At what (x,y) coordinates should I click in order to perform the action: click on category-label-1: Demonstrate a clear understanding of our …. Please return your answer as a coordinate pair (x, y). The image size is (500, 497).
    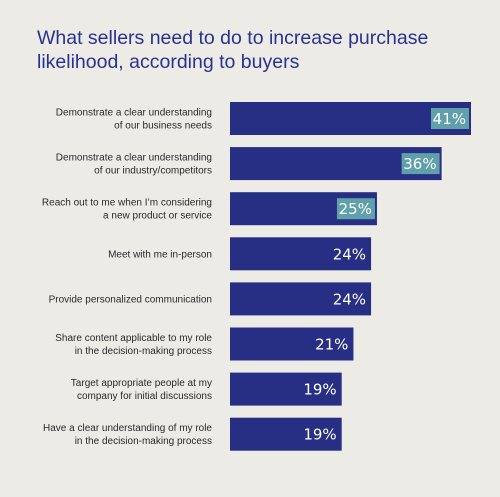
    Looking at the image, I should click on (134, 120).